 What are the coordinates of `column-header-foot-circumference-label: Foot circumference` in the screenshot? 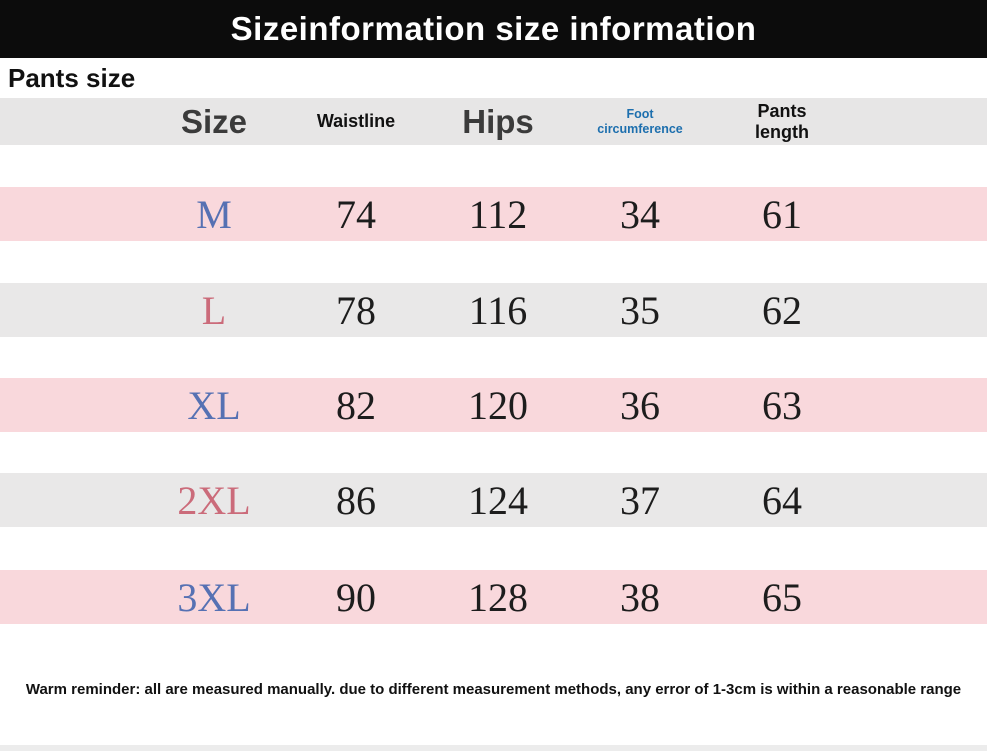 It's located at (640, 121).